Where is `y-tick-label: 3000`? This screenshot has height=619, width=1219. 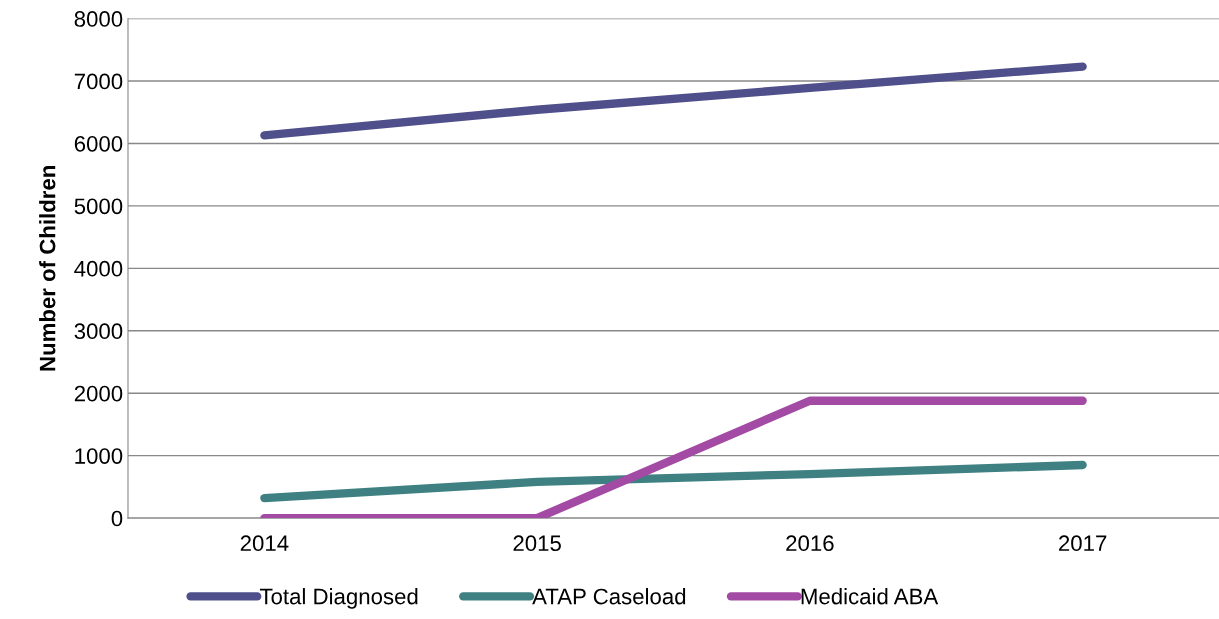 y-tick-label: 3000 is located at coordinates (98, 331).